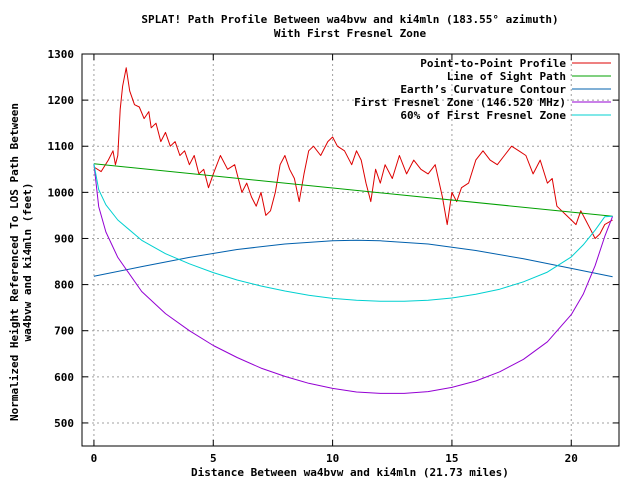 The height and width of the screenshot is (480, 640). Describe the element at coordinates (493, 63) in the screenshot. I see `legend-label-profile: Point-to-Point Profile` at that location.